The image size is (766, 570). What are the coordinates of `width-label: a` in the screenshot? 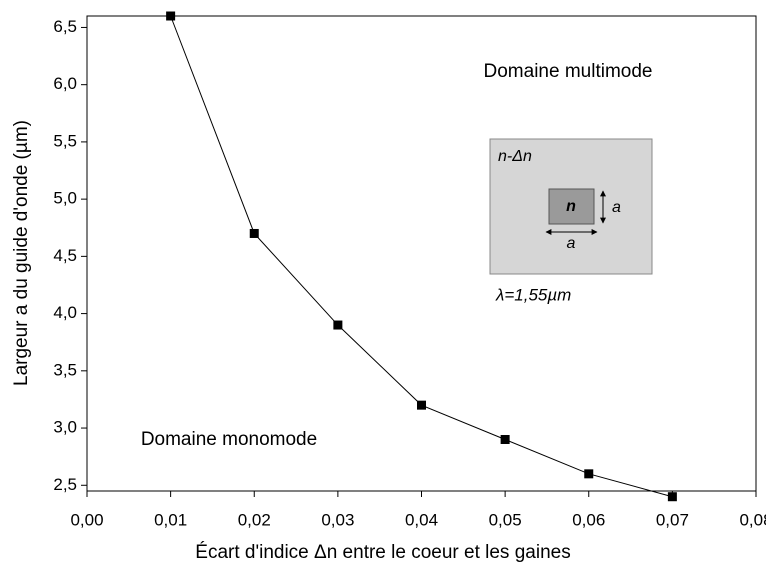 It's located at (571, 243).